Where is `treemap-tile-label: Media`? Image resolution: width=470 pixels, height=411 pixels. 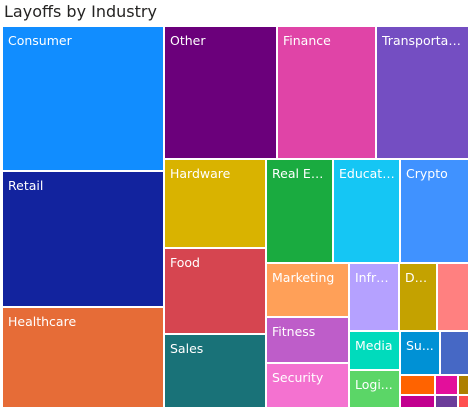
treemap-tile-label: Media is located at coordinates (375, 345).